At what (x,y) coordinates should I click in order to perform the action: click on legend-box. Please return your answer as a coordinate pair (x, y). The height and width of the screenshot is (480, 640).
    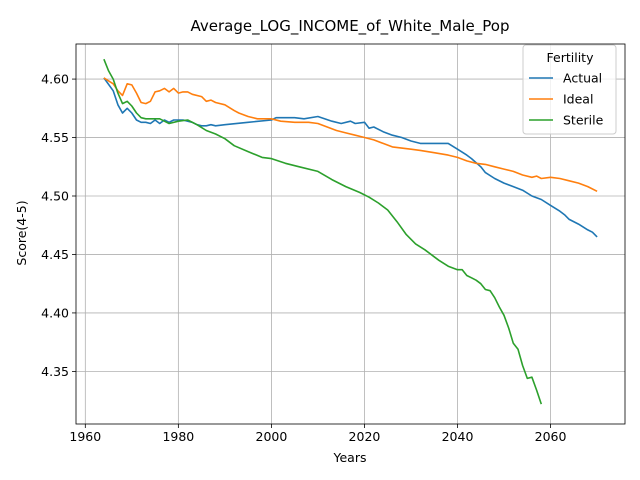
    Looking at the image, I should click on (569, 89).